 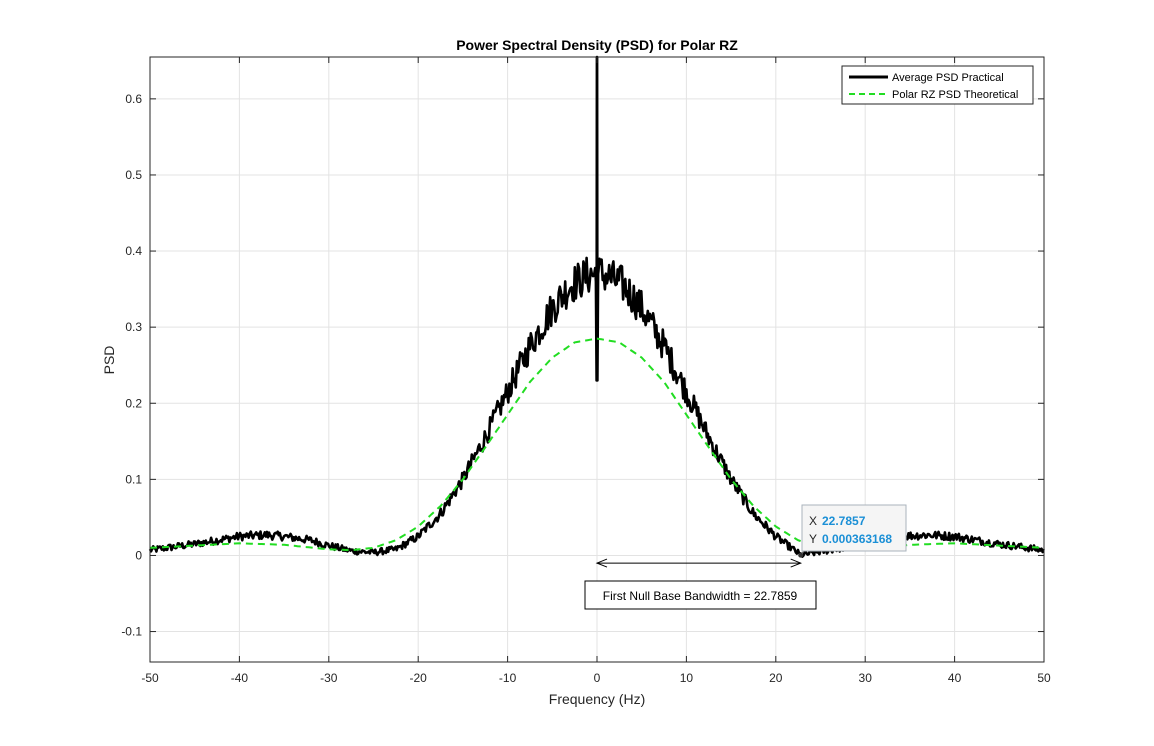 I want to click on x-tick-label: 20, so click(x=776, y=678).